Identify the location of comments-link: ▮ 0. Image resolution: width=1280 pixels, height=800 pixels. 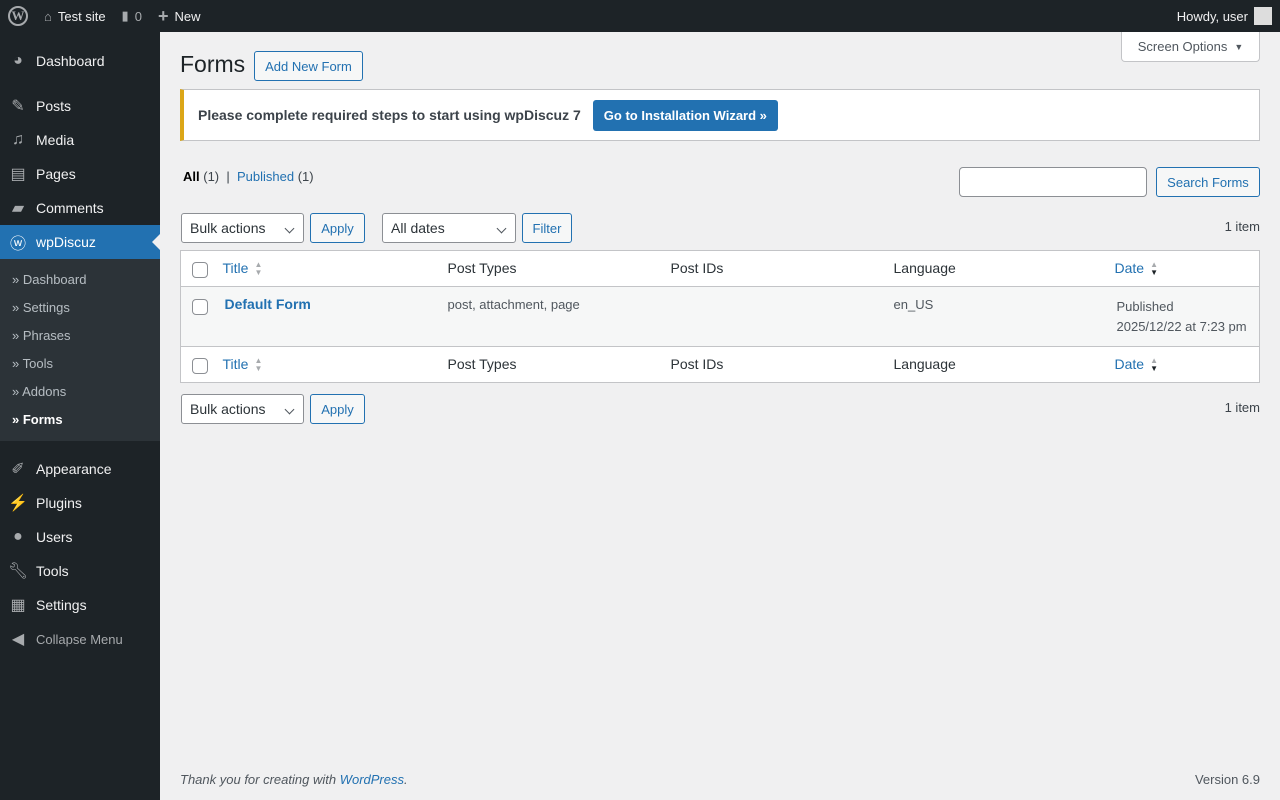
(132, 16).